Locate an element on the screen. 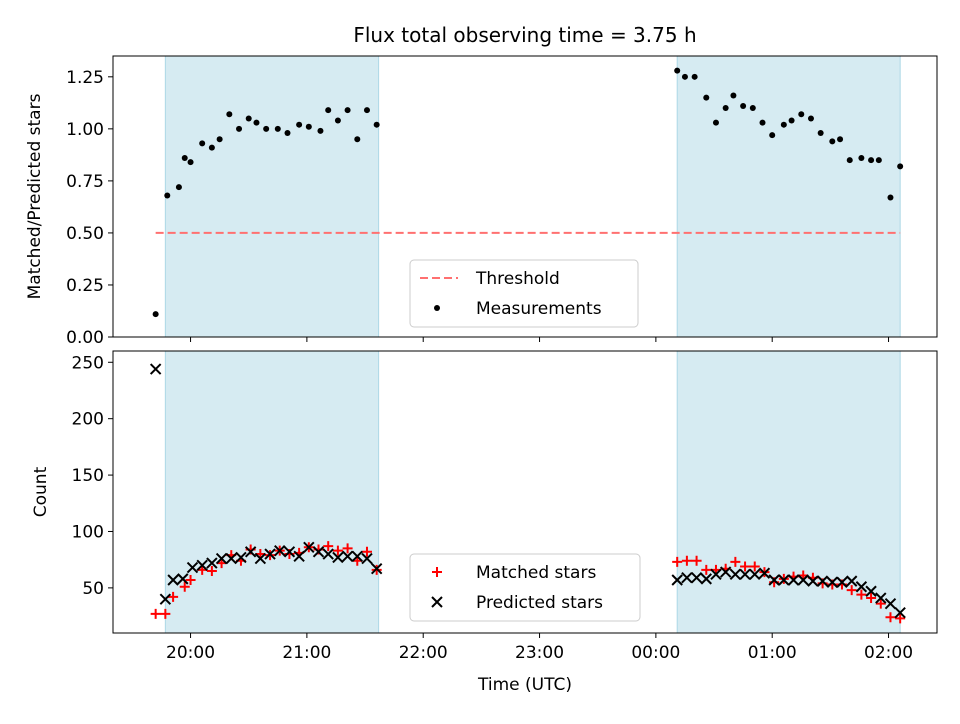 This screenshot has width=960, height=724. y-axis-label: Count is located at coordinates (41, 491).